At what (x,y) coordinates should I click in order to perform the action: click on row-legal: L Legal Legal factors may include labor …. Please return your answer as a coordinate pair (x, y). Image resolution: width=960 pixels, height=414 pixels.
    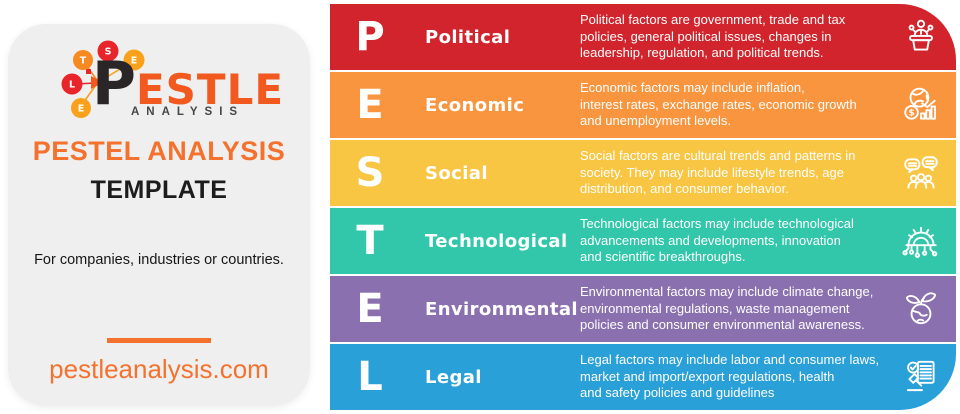
    Looking at the image, I should click on (643, 377).